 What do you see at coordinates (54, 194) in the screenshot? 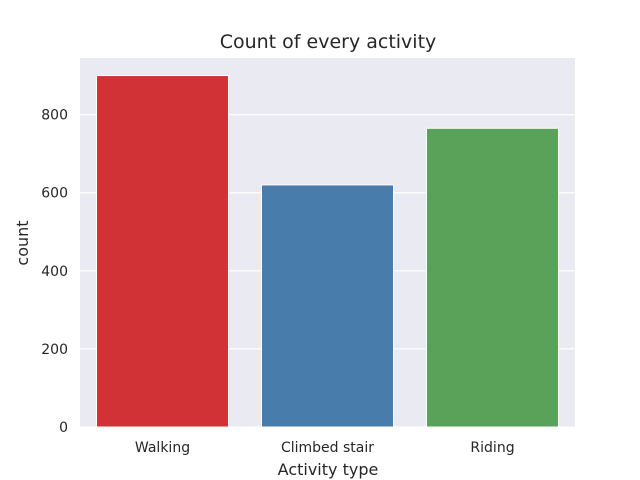
I see `y-tick-label: 600` at bounding box center [54, 194].